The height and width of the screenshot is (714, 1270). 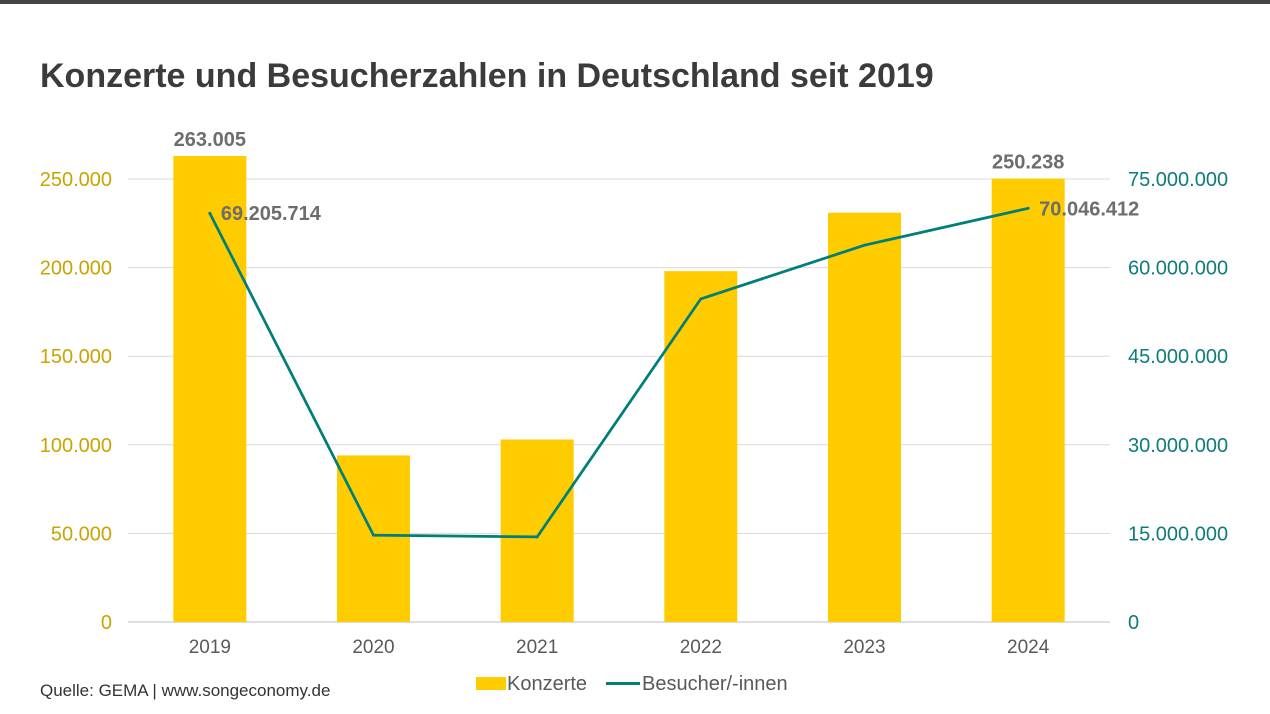 What do you see at coordinates (1028, 647) in the screenshot?
I see `x-axis-tick-label-2024: 2024` at bounding box center [1028, 647].